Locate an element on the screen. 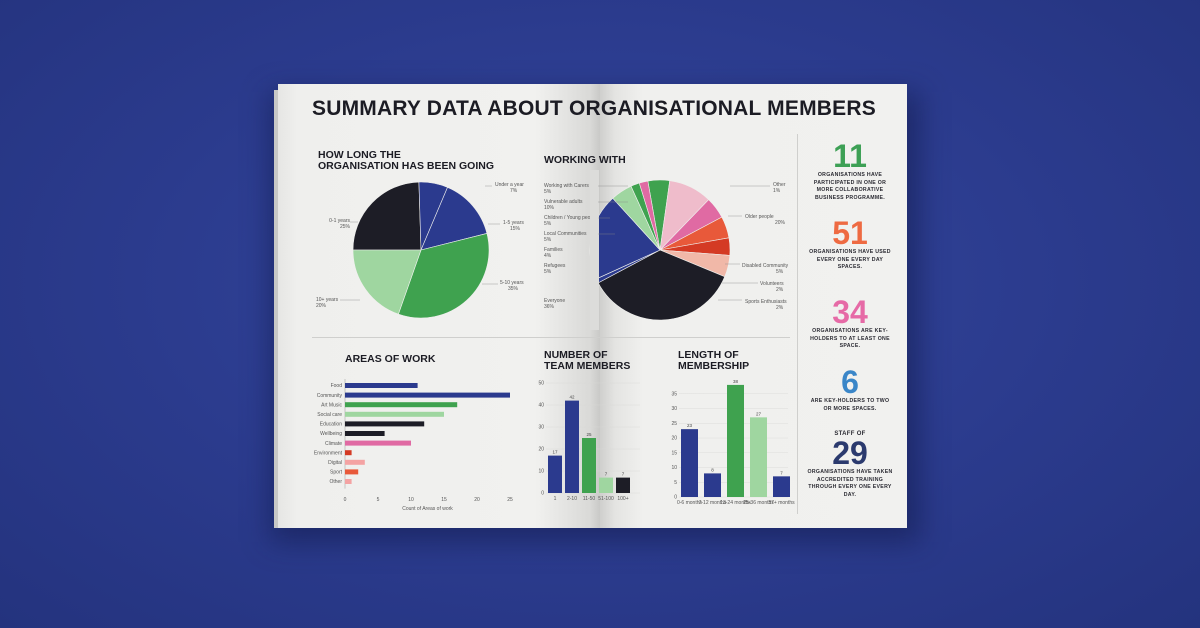 The image size is (1200, 628). value-label: 23 is located at coordinates (690, 425).